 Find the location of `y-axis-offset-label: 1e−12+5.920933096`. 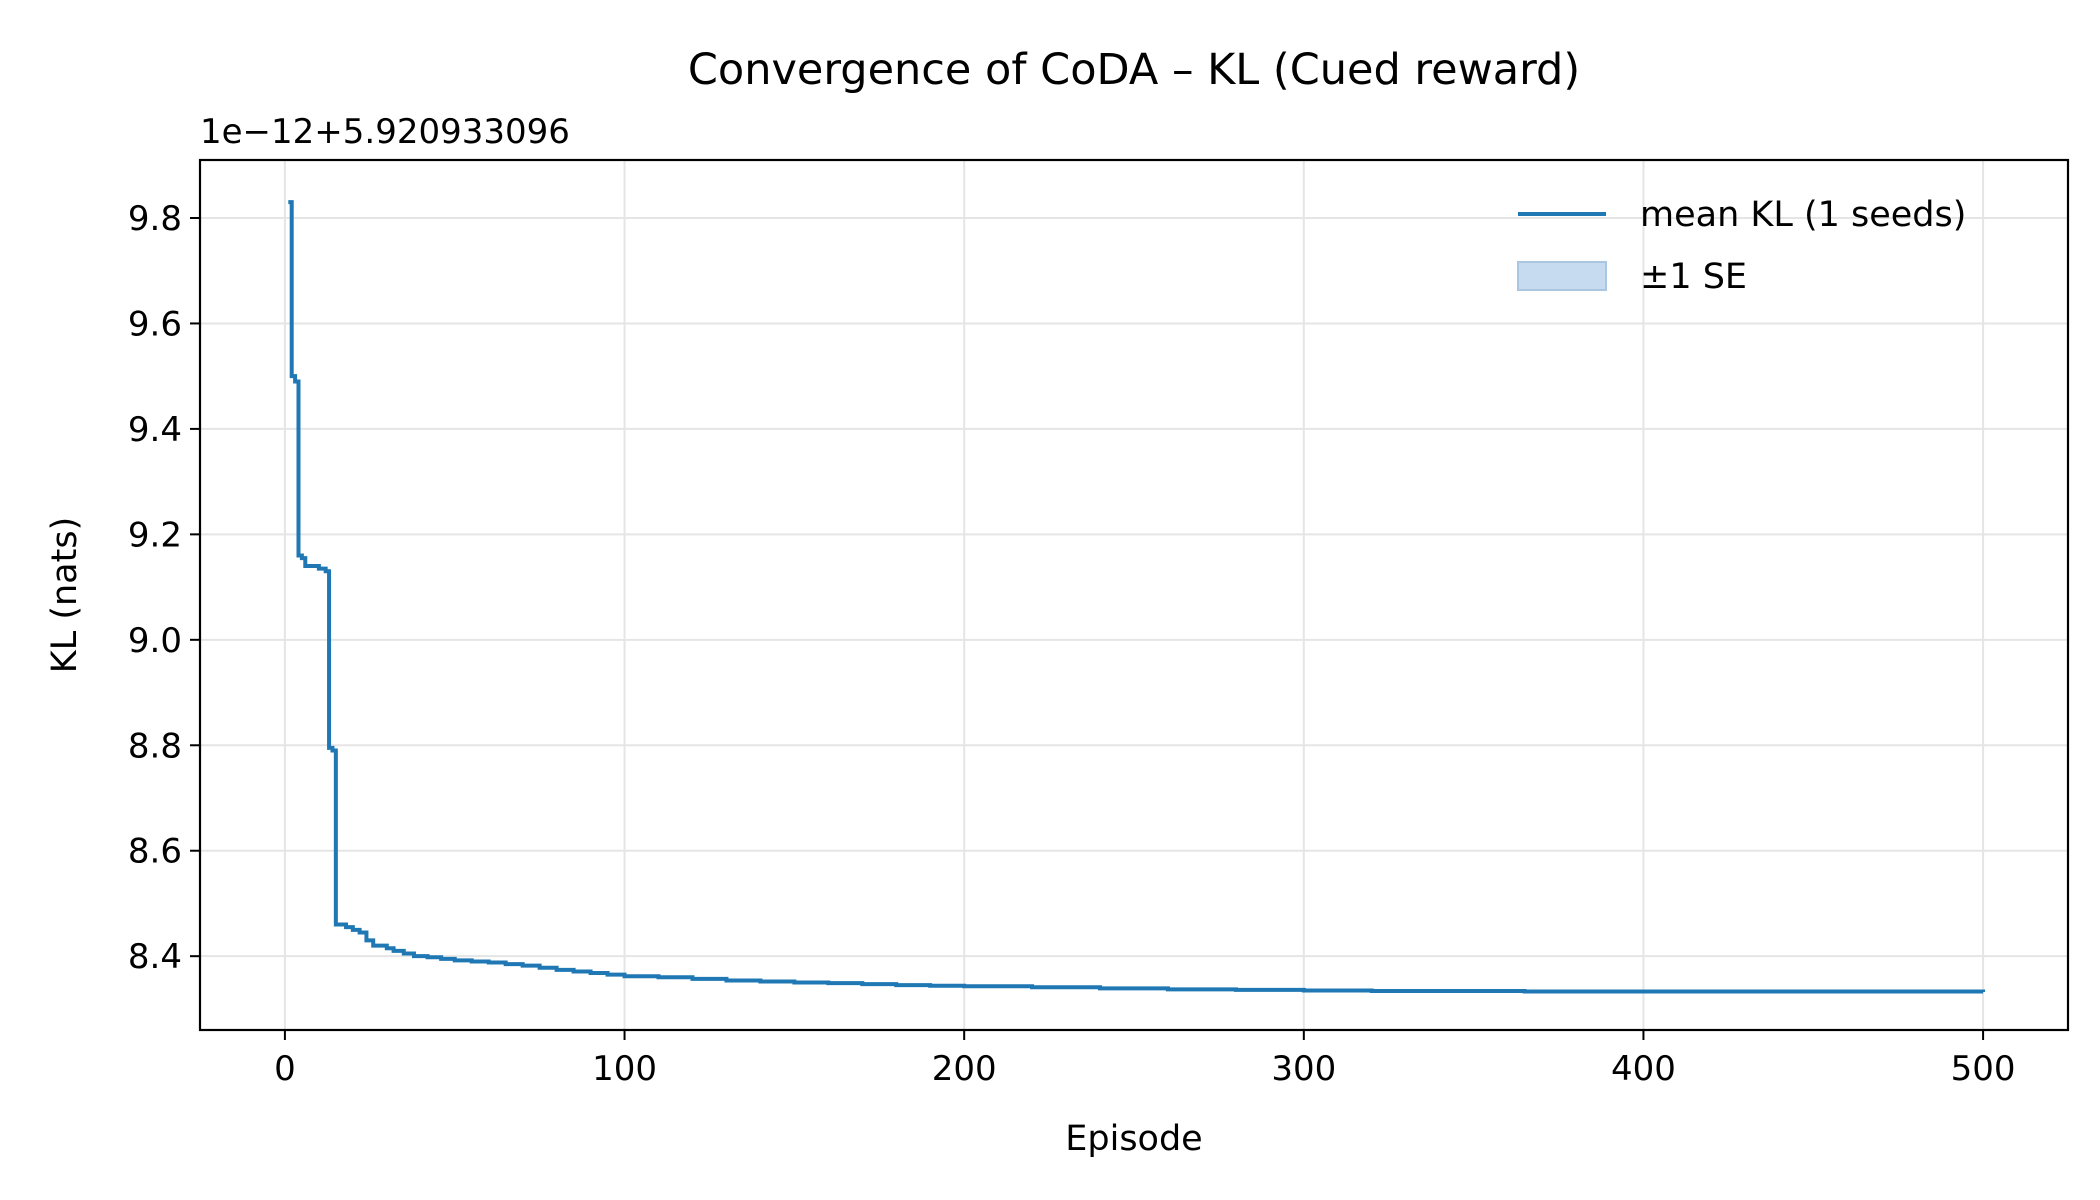

y-axis-offset-label: 1e−12+5.920933096 is located at coordinates (385, 132).